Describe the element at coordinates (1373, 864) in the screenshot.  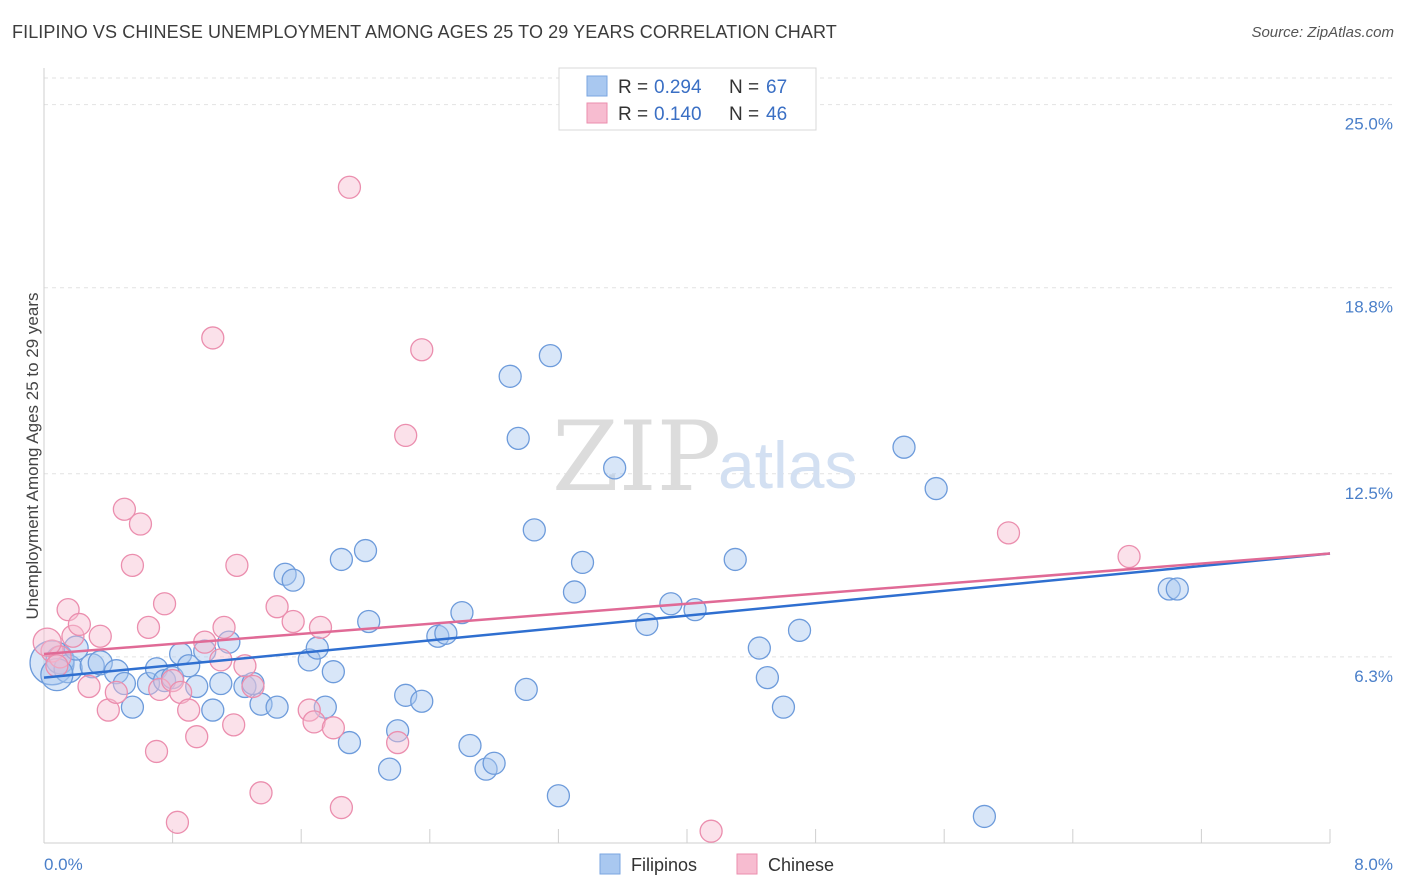
I see `x-tick-label-1: 8.0%` at that location.